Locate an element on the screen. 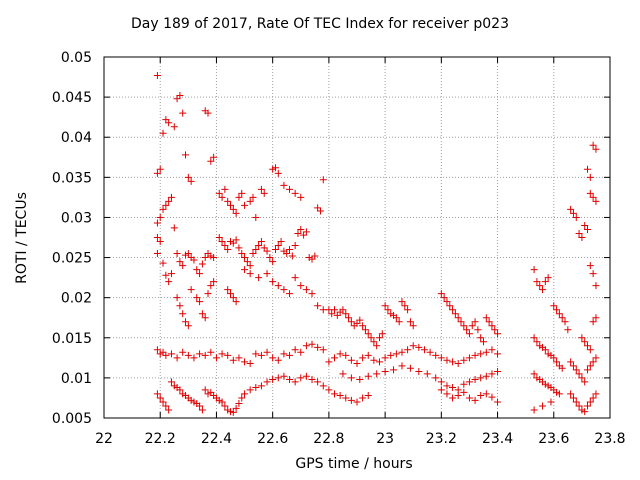 The height and width of the screenshot is (480, 640). y-tick-label: 0.05 is located at coordinates (76, 58).